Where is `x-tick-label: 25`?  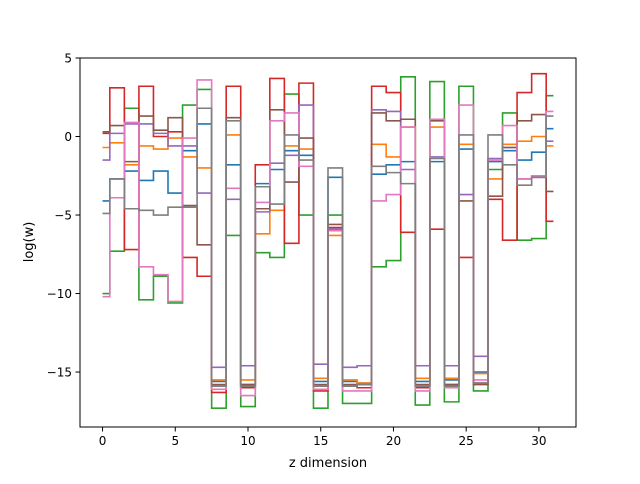
x-tick-label: 25 is located at coordinates (466, 441).